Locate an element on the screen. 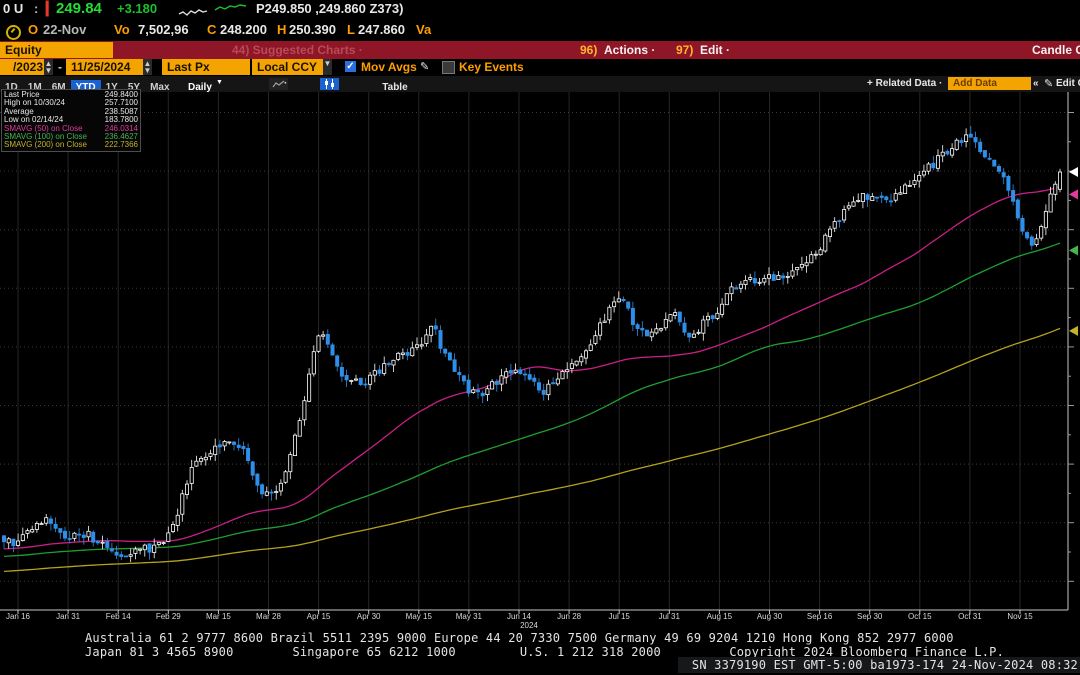  key-events-label: Key Events is located at coordinates (491, 67).